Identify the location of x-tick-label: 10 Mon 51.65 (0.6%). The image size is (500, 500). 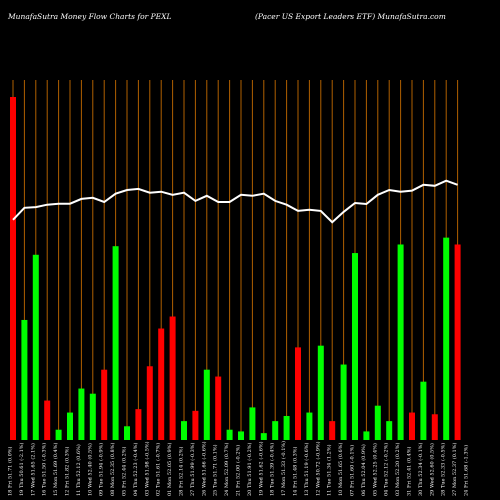
(340, 469).